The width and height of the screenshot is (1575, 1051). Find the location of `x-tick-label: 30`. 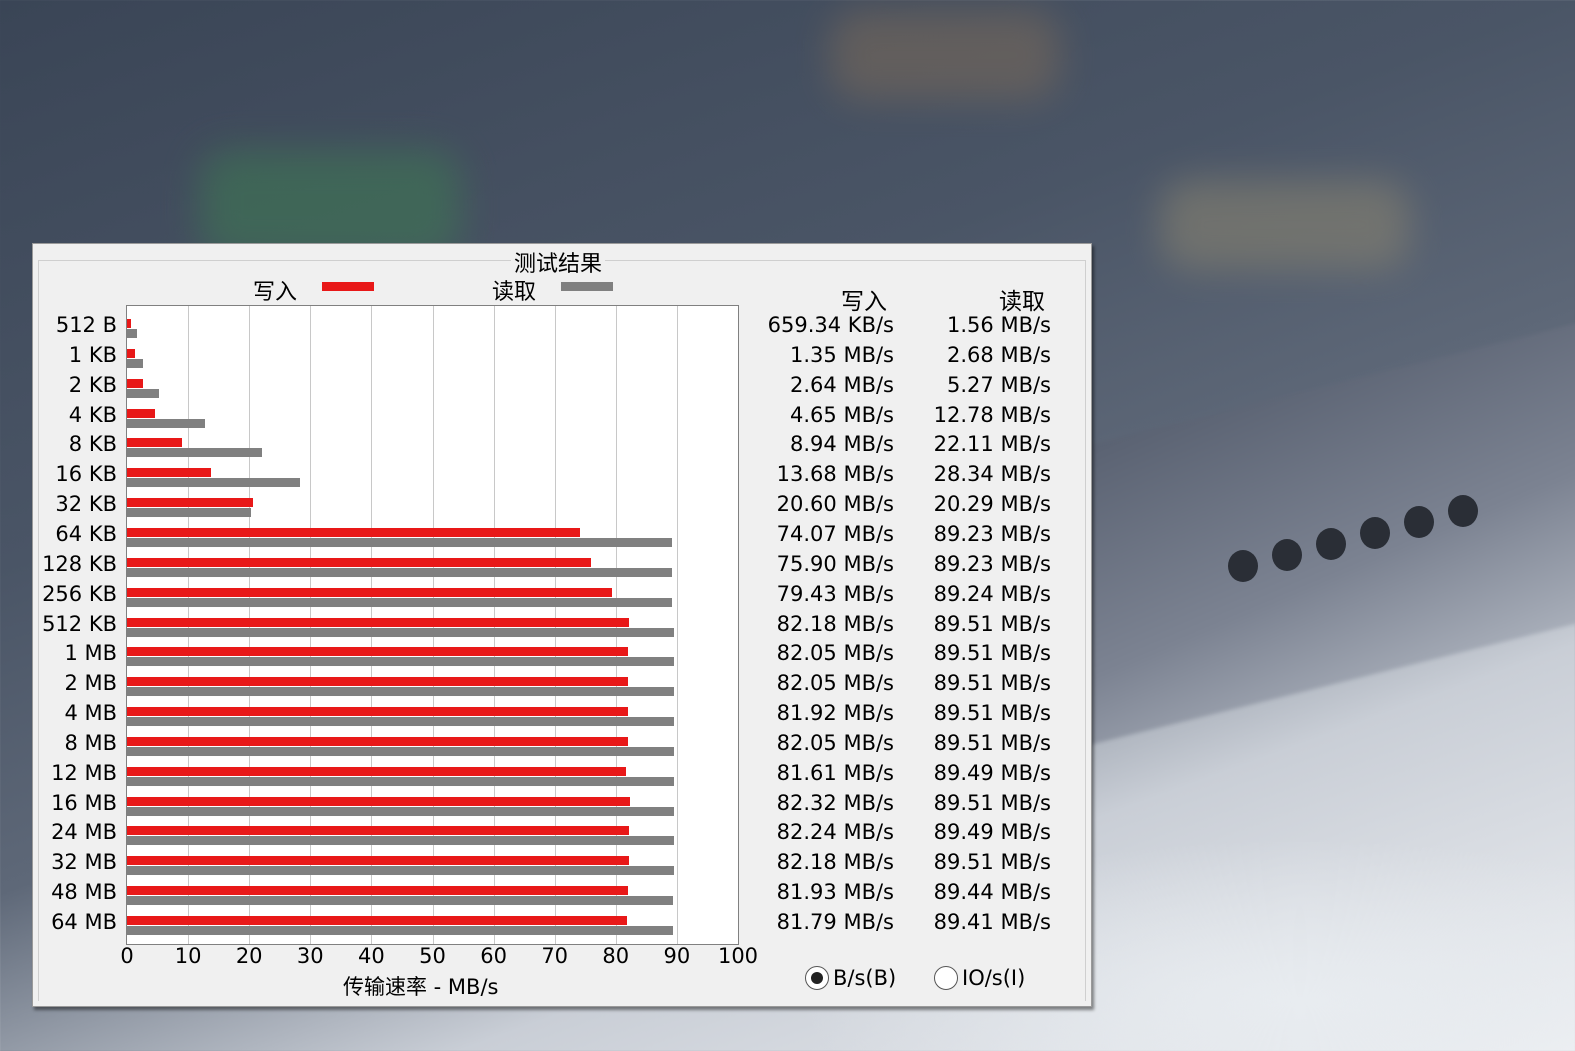

x-tick-label: 30 is located at coordinates (310, 956).